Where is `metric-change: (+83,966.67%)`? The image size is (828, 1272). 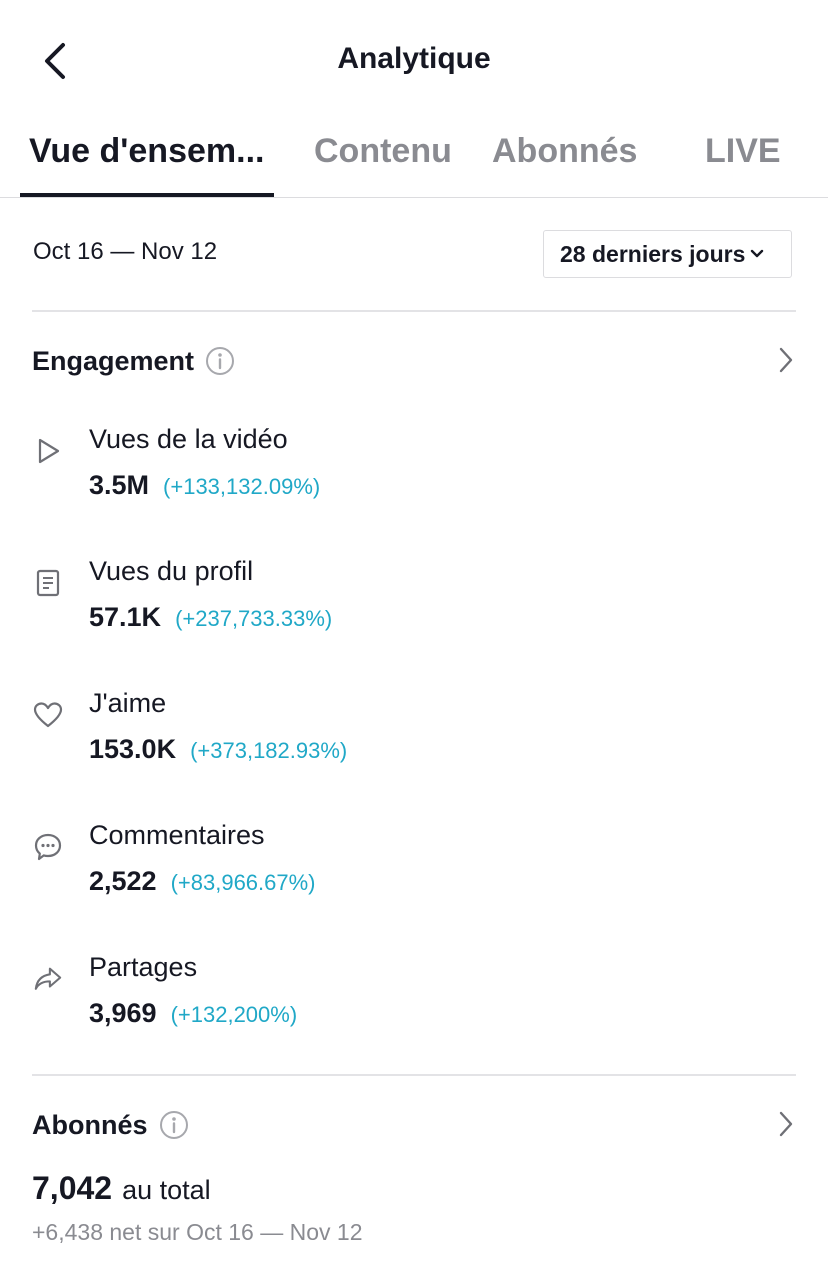
metric-change: (+83,966.67%) is located at coordinates (243, 882).